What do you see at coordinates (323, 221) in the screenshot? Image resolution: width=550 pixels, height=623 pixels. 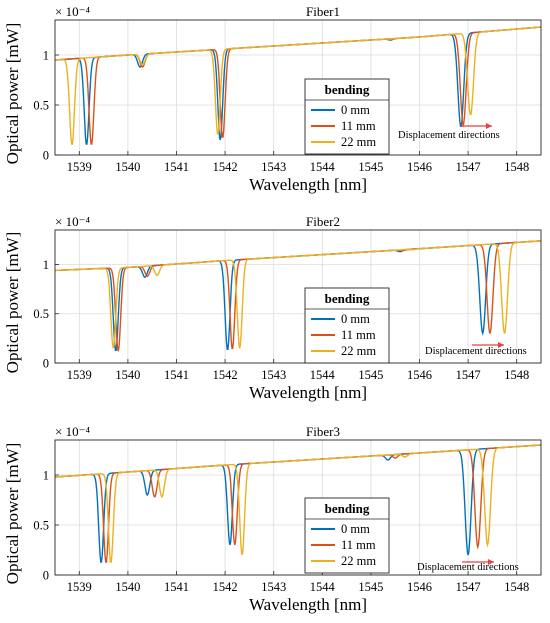 I see `chart-title: Fiber2` at bounding box center [323, 221].